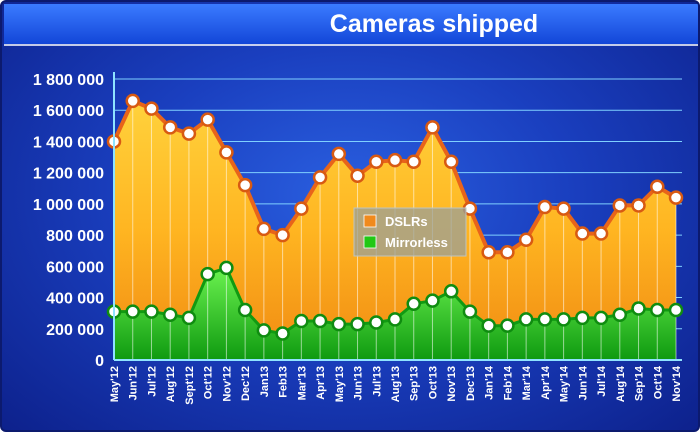  What do you see at coordinates (227, 384) in the screenshot?
I see `x-tick-label: Nov'12` at bounding box center [227, 384].